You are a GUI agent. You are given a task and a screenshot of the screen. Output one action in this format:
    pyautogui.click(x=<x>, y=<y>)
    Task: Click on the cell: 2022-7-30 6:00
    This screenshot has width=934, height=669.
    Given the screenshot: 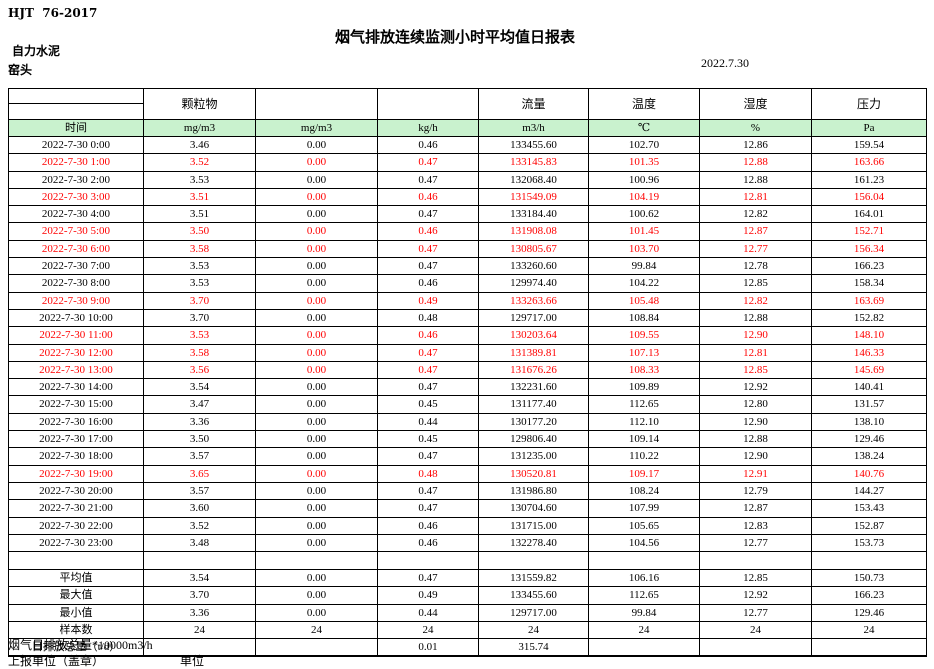 What is the action you would take?
    pyautogui.click(x=76, y=249)
    